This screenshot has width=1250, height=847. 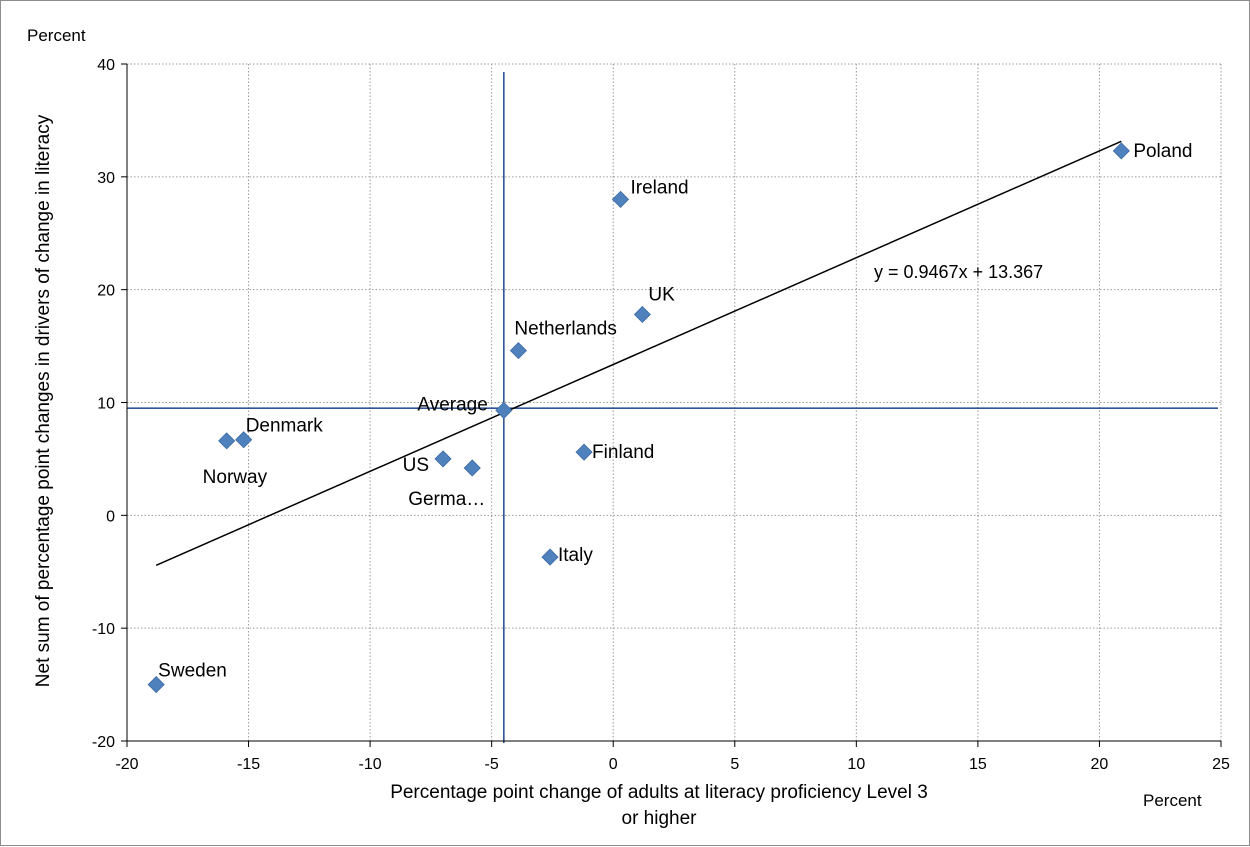 What do you see at coordinates (1162, 151) in the screenshot?
I see `data-label-poland: Poland` at bounding box center [1162, 151].